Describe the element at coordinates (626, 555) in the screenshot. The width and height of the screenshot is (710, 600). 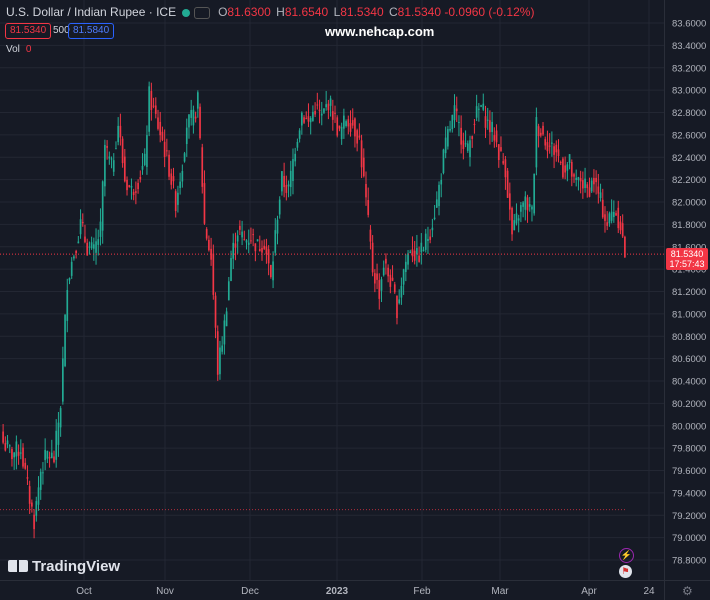
I see `lightning-icon: ⚡` at that location.